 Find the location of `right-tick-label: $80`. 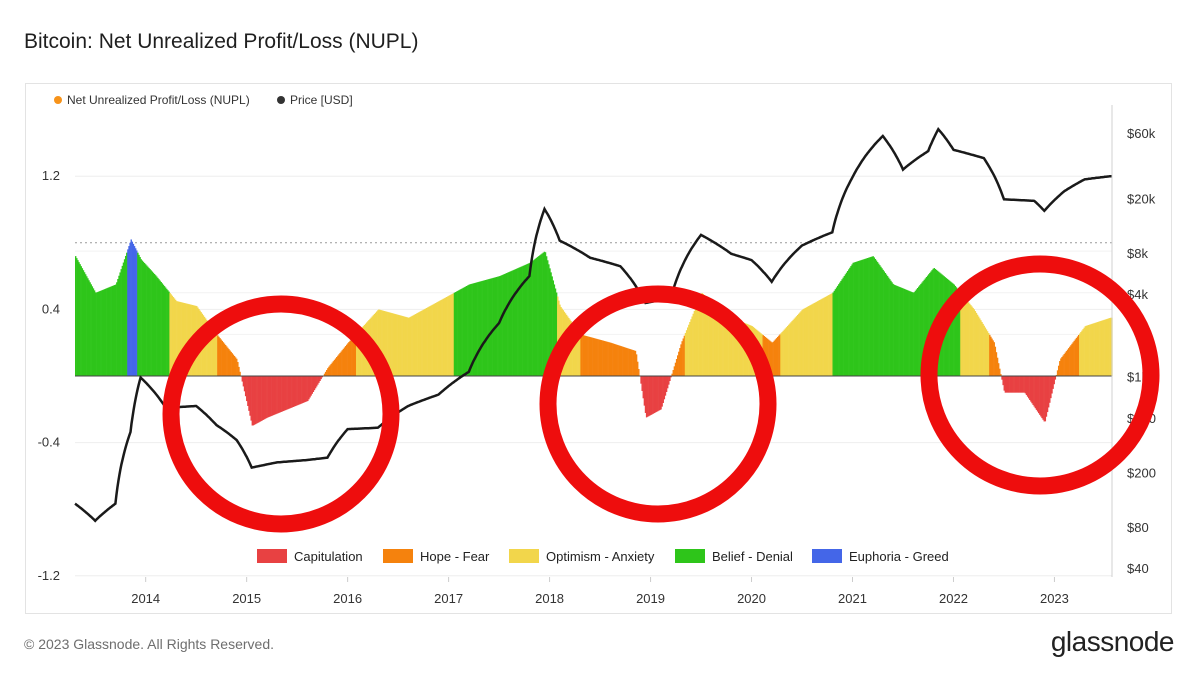

right-tick-label: $80 is located at coordinates (1138, 527).